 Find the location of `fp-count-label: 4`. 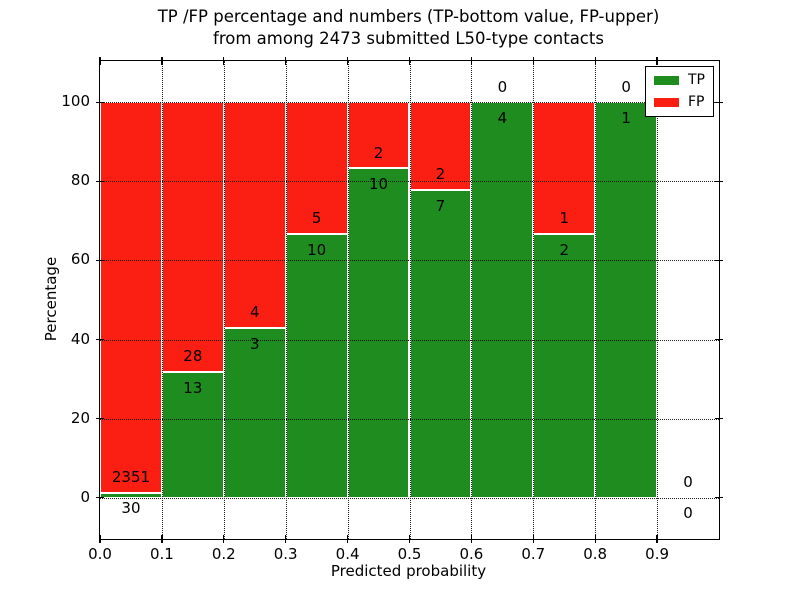

fp-count-label: 4 is located at coordinates (254, 312).